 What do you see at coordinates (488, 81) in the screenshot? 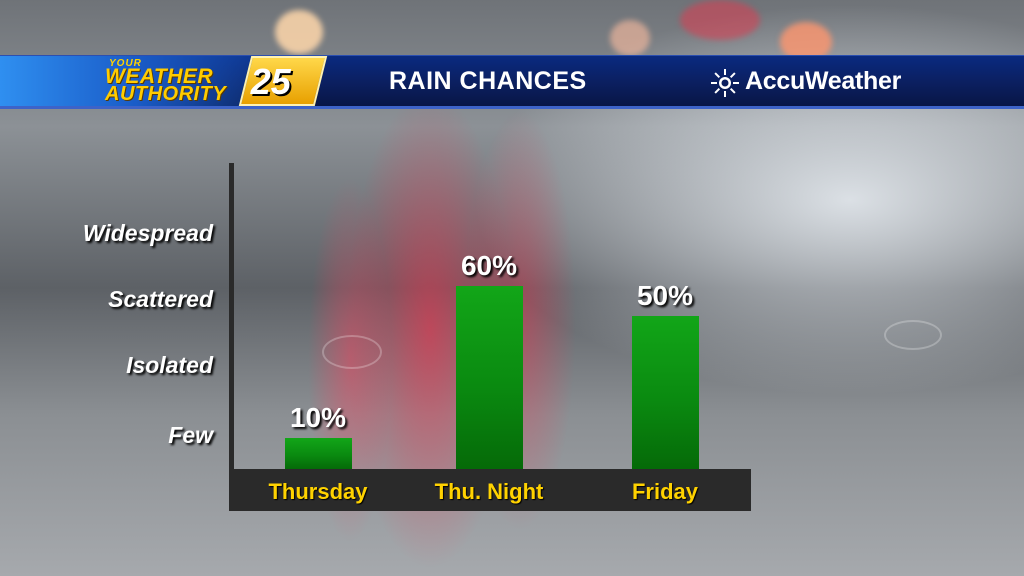
I see `page-title: RAIN CHANCES` at bounding box center [488, 81].